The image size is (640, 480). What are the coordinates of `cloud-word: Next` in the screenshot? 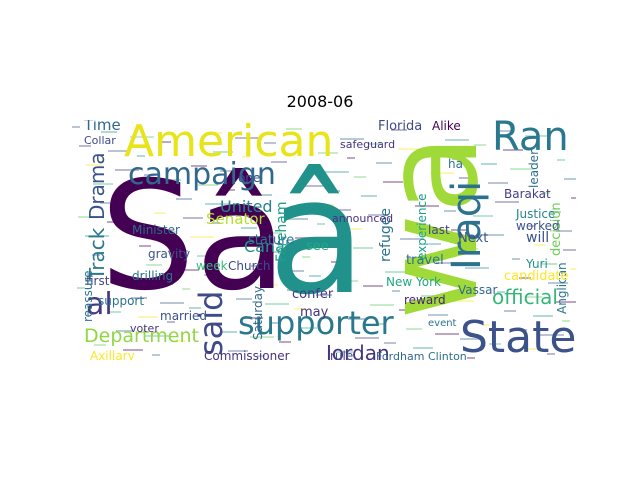 It's located at (473, 238).